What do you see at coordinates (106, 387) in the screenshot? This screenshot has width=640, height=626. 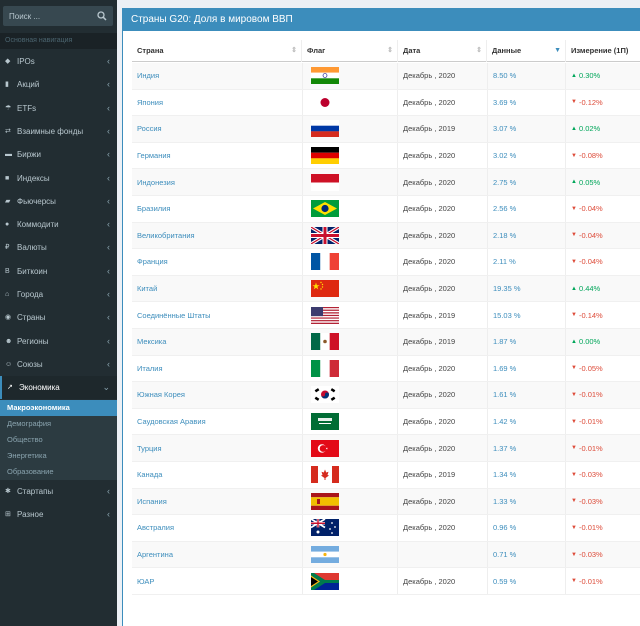 I see `chevron-down-icon: ⌄` at bounding box center [106, 387].